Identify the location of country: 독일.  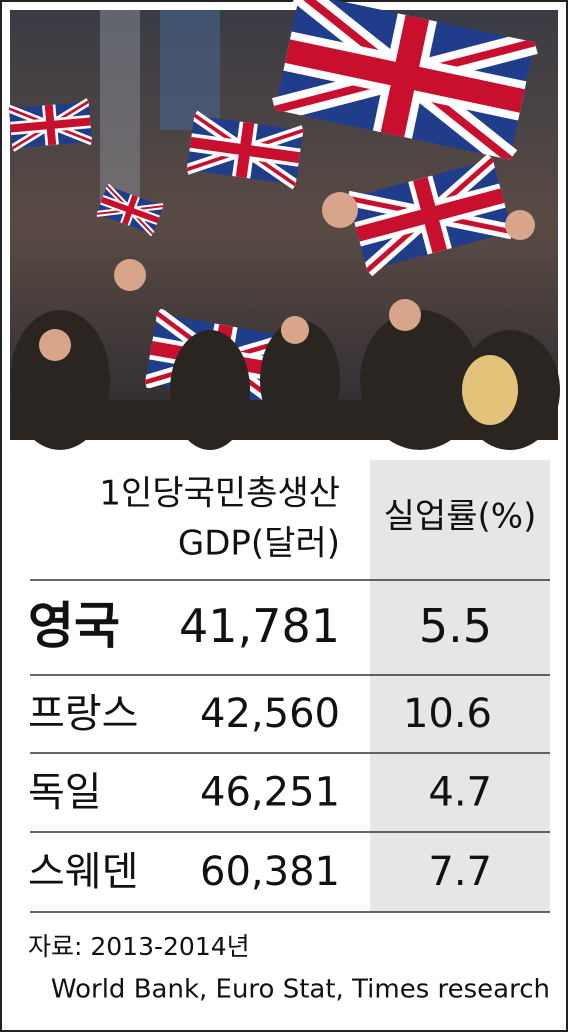
(65, 793).